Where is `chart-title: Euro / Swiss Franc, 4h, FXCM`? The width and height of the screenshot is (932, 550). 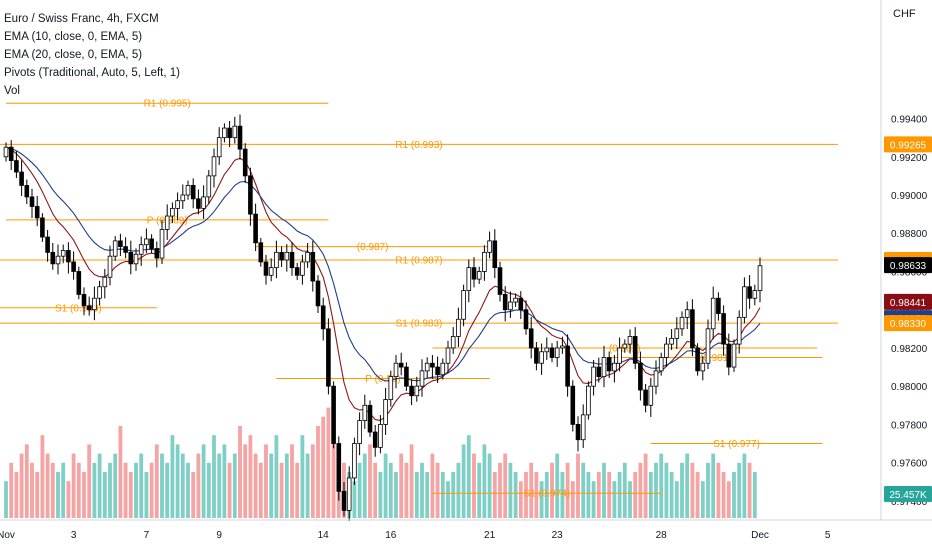
chart-title: Euro / Swiss Franc, 4h, FXCM is located at coordinates (81, 19).